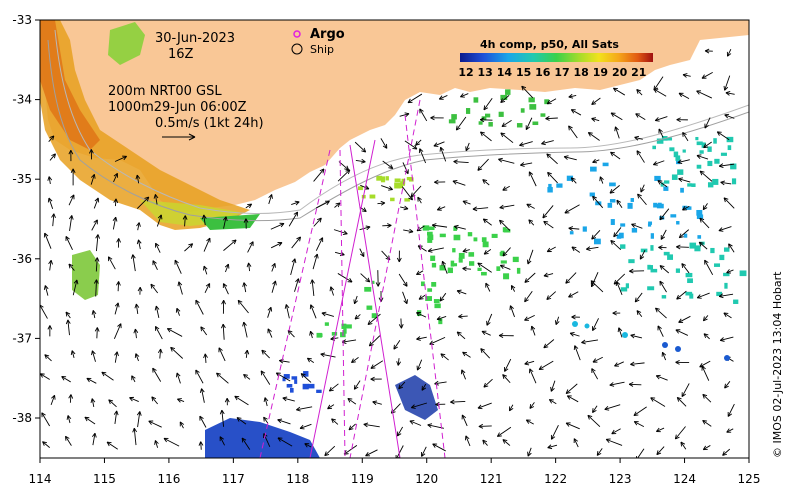 This screenshot has height=492, width=791. Describe the element at coordinates (552, 72) in the screenshot. I see `colorbar-ticks: 12 13 14 15 16 17 18 19 20 21` at that location.